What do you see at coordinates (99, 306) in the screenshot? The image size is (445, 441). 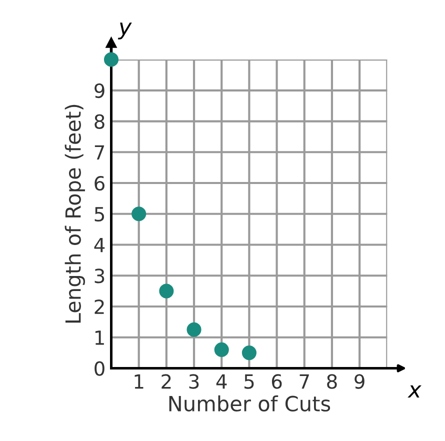 I see `y-tick-label: 2` at bounding box center [99, 306].